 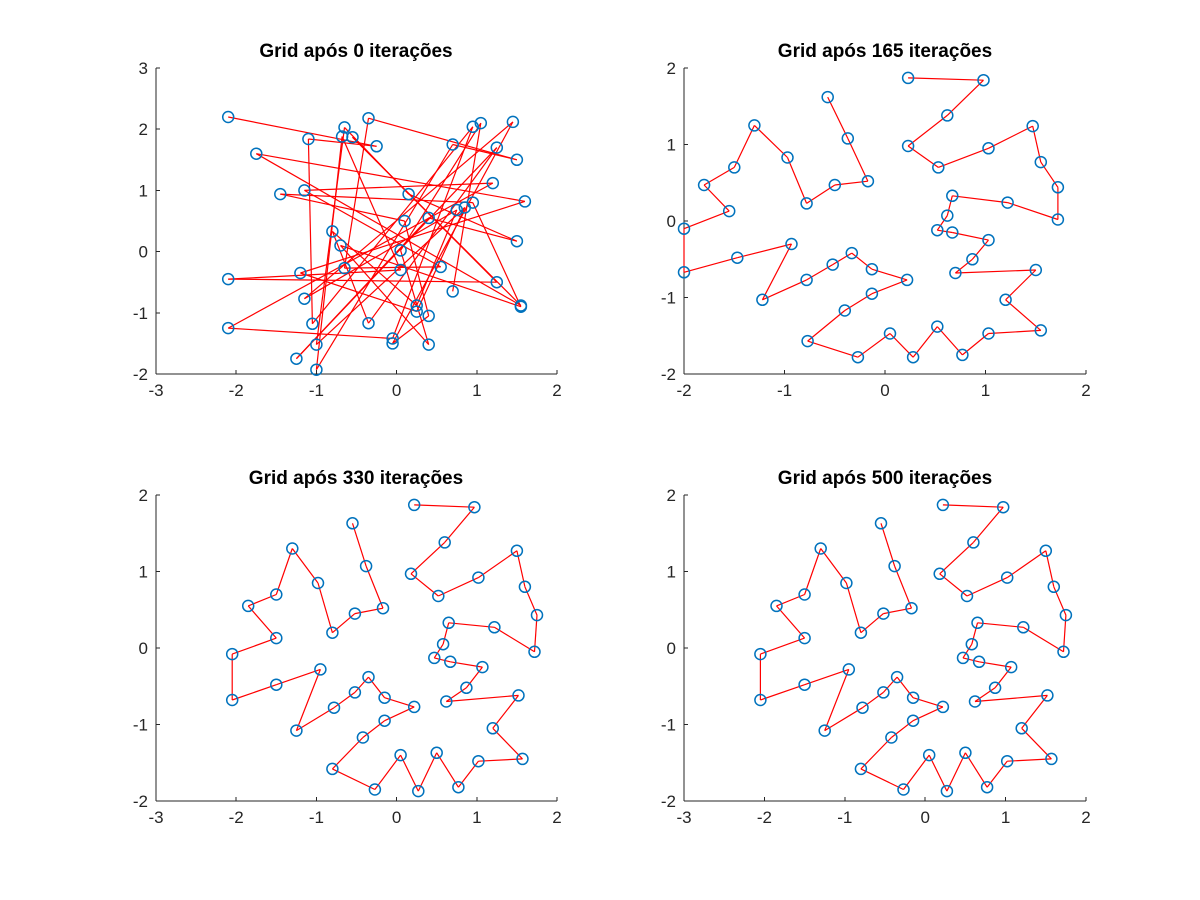 I want to click on y-tick-label: -2, so click(x=668, y=374).